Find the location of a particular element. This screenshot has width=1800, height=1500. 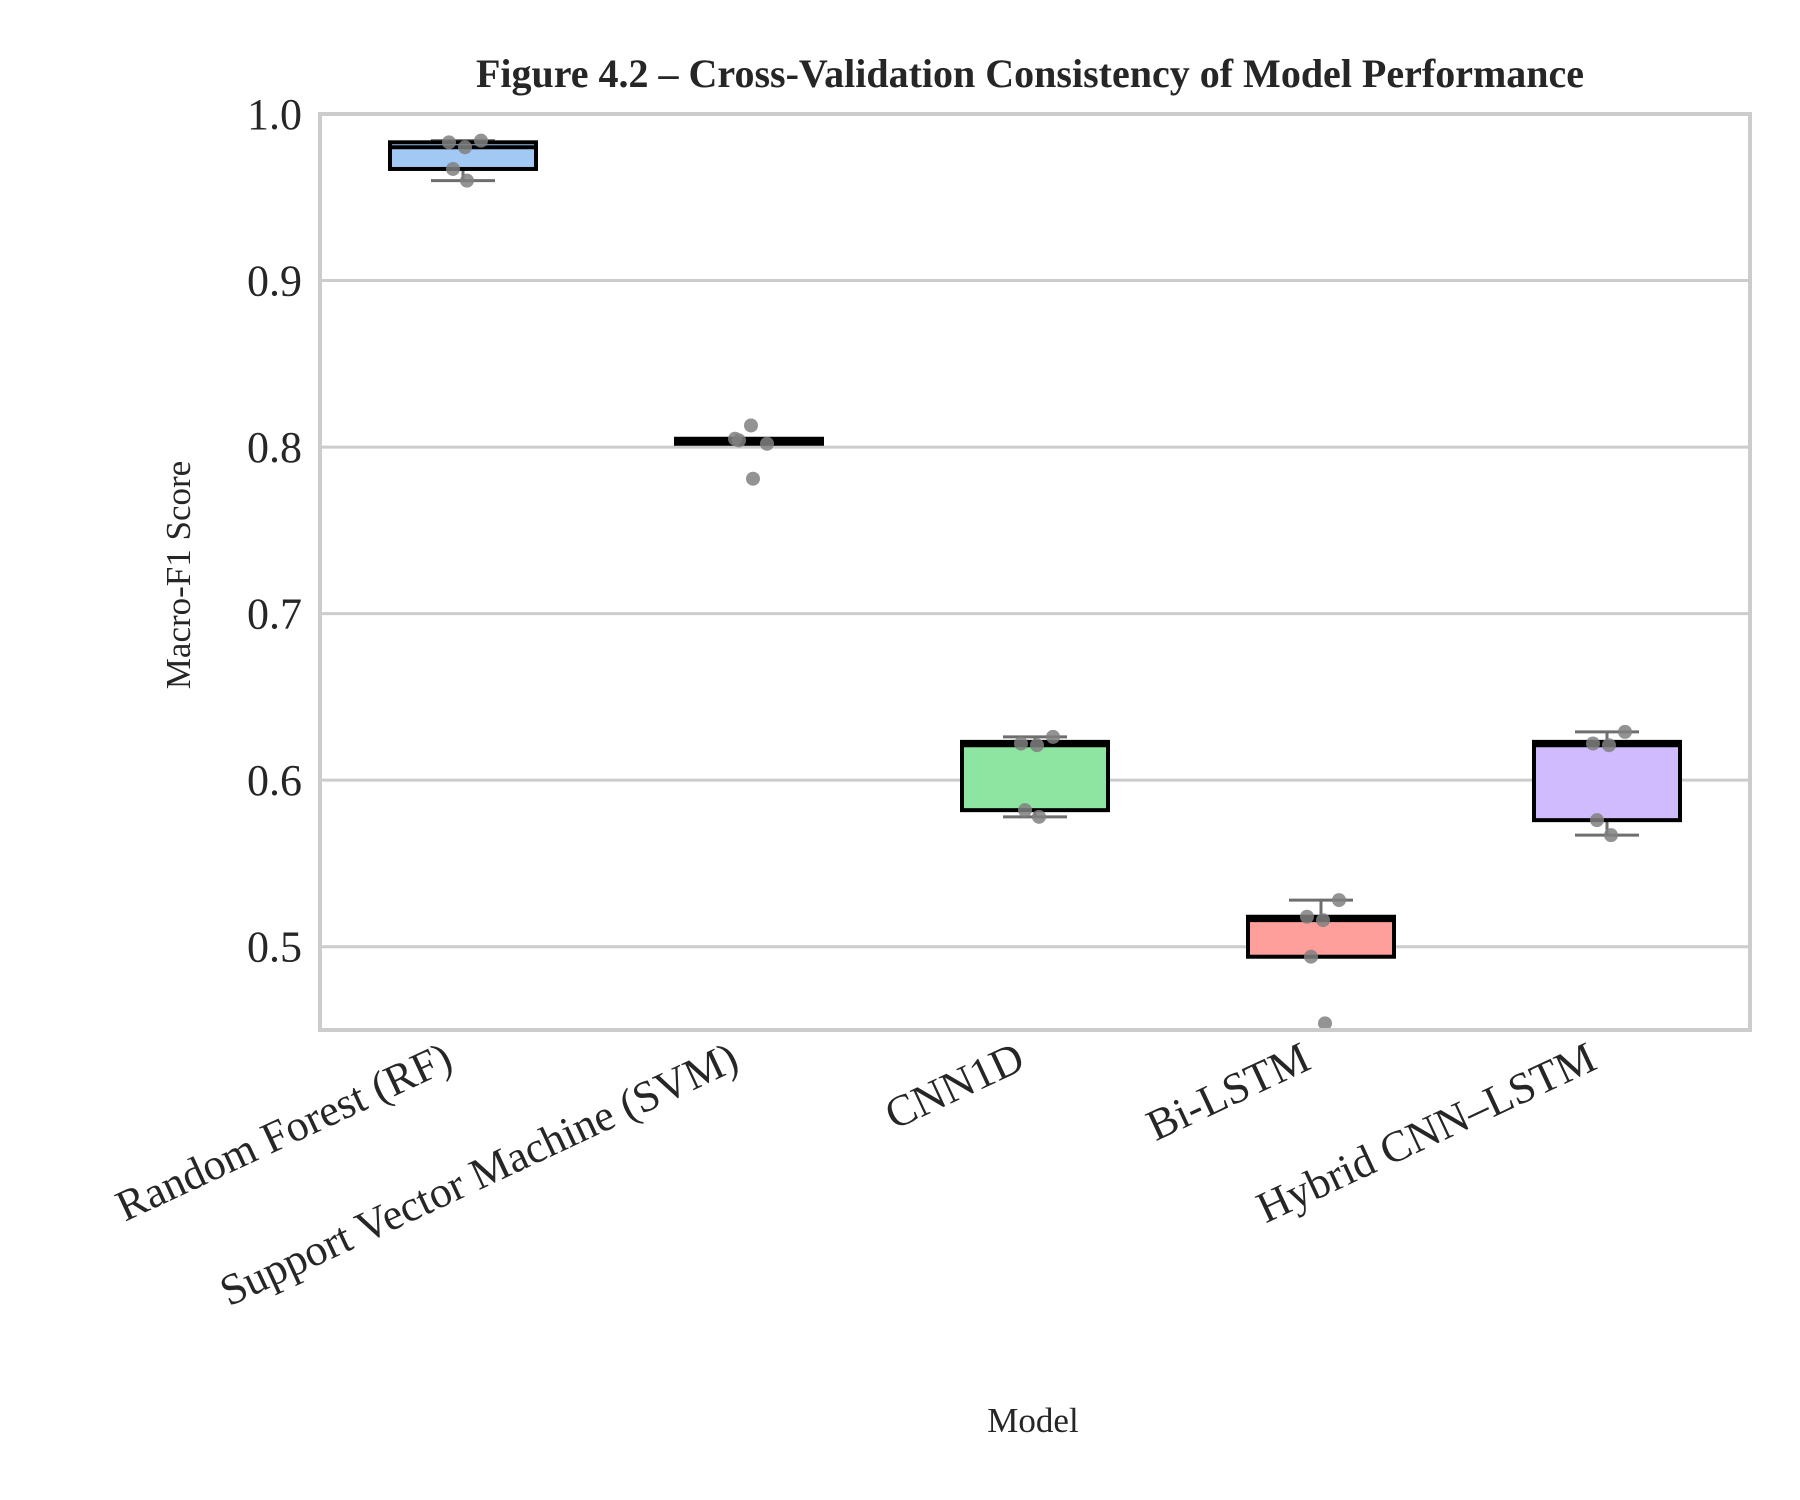

y-tick-label: 0.9 is located at coordinates (274, 281).